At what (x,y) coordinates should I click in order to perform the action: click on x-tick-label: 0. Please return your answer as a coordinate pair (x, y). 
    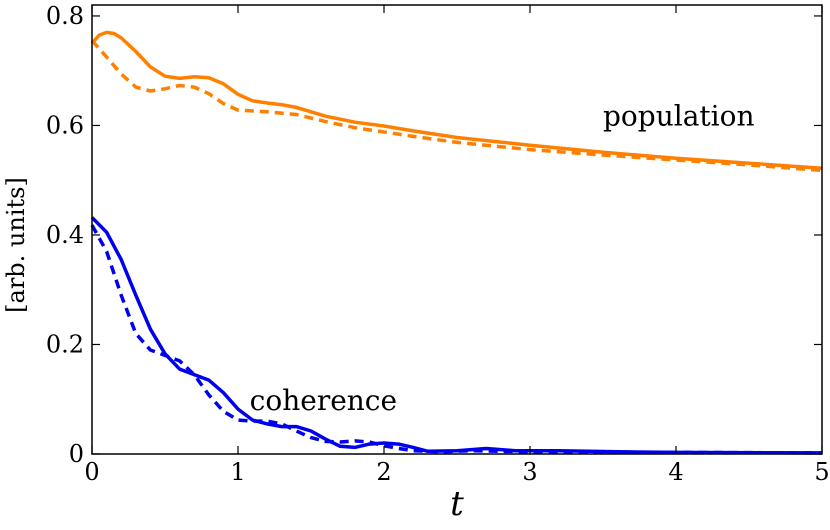
    Looking at the image, I should click on (91, 472).